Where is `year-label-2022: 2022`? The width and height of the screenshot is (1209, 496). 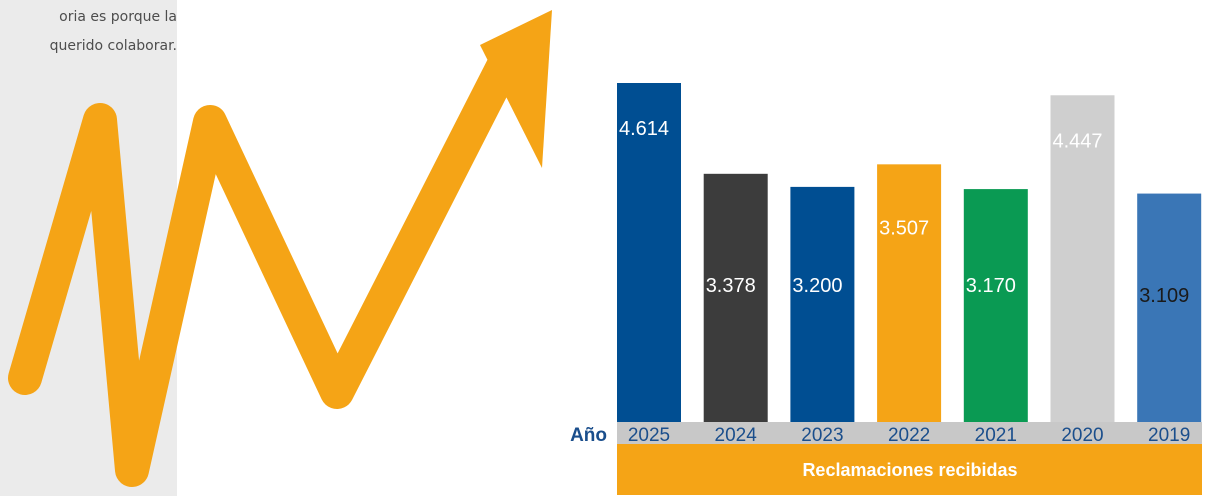
year-label-2022: 2022 is located at coordinates (909, 435).